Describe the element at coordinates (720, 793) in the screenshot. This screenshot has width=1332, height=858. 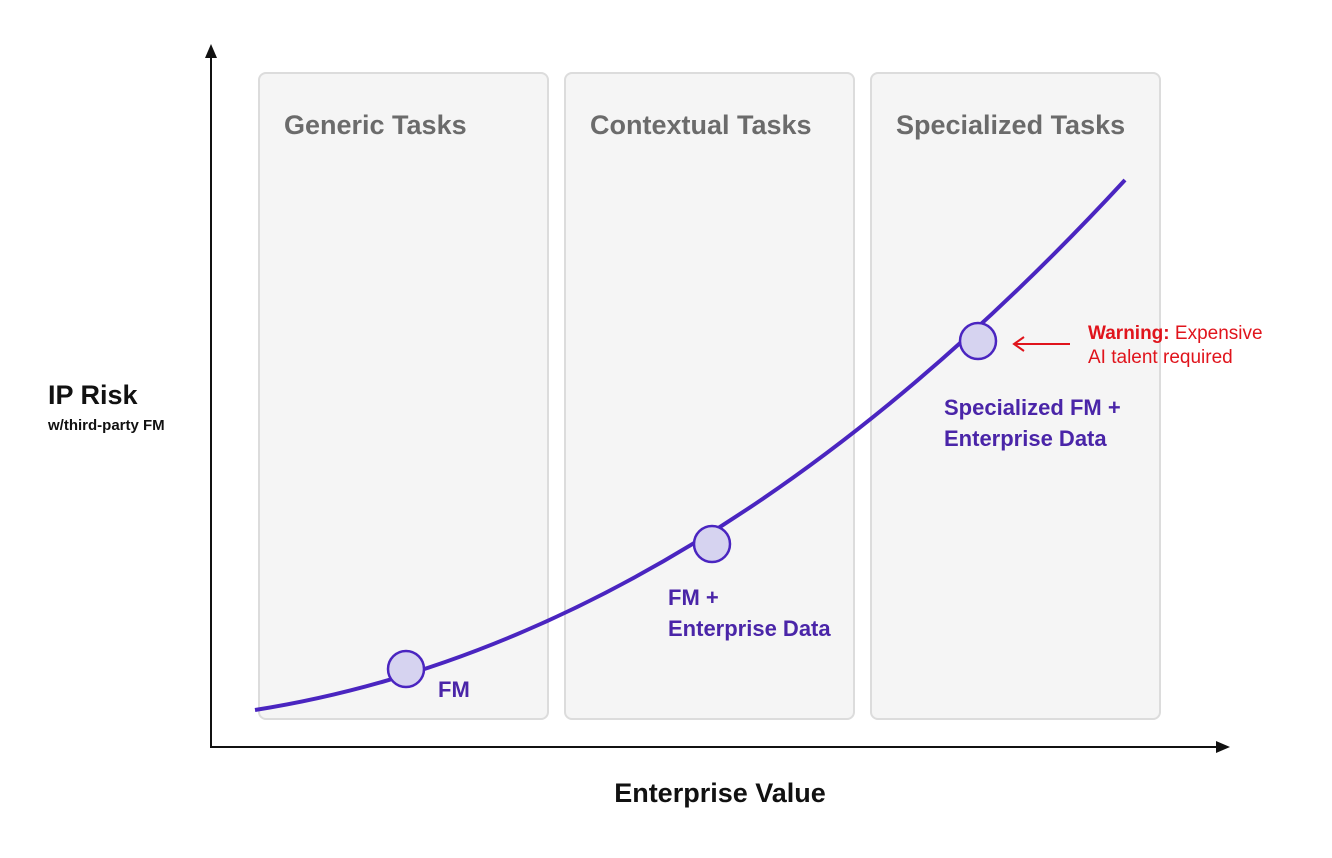
I see `x-axis-title: Enterprise Value` at that location.